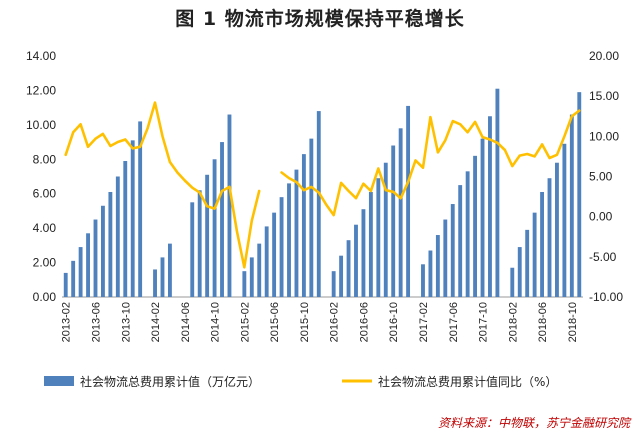  What do you see at coordinates (67, 322) in the screenshot?
I see `x-tick-label: 2013-02` at bounding box center [67, 322].